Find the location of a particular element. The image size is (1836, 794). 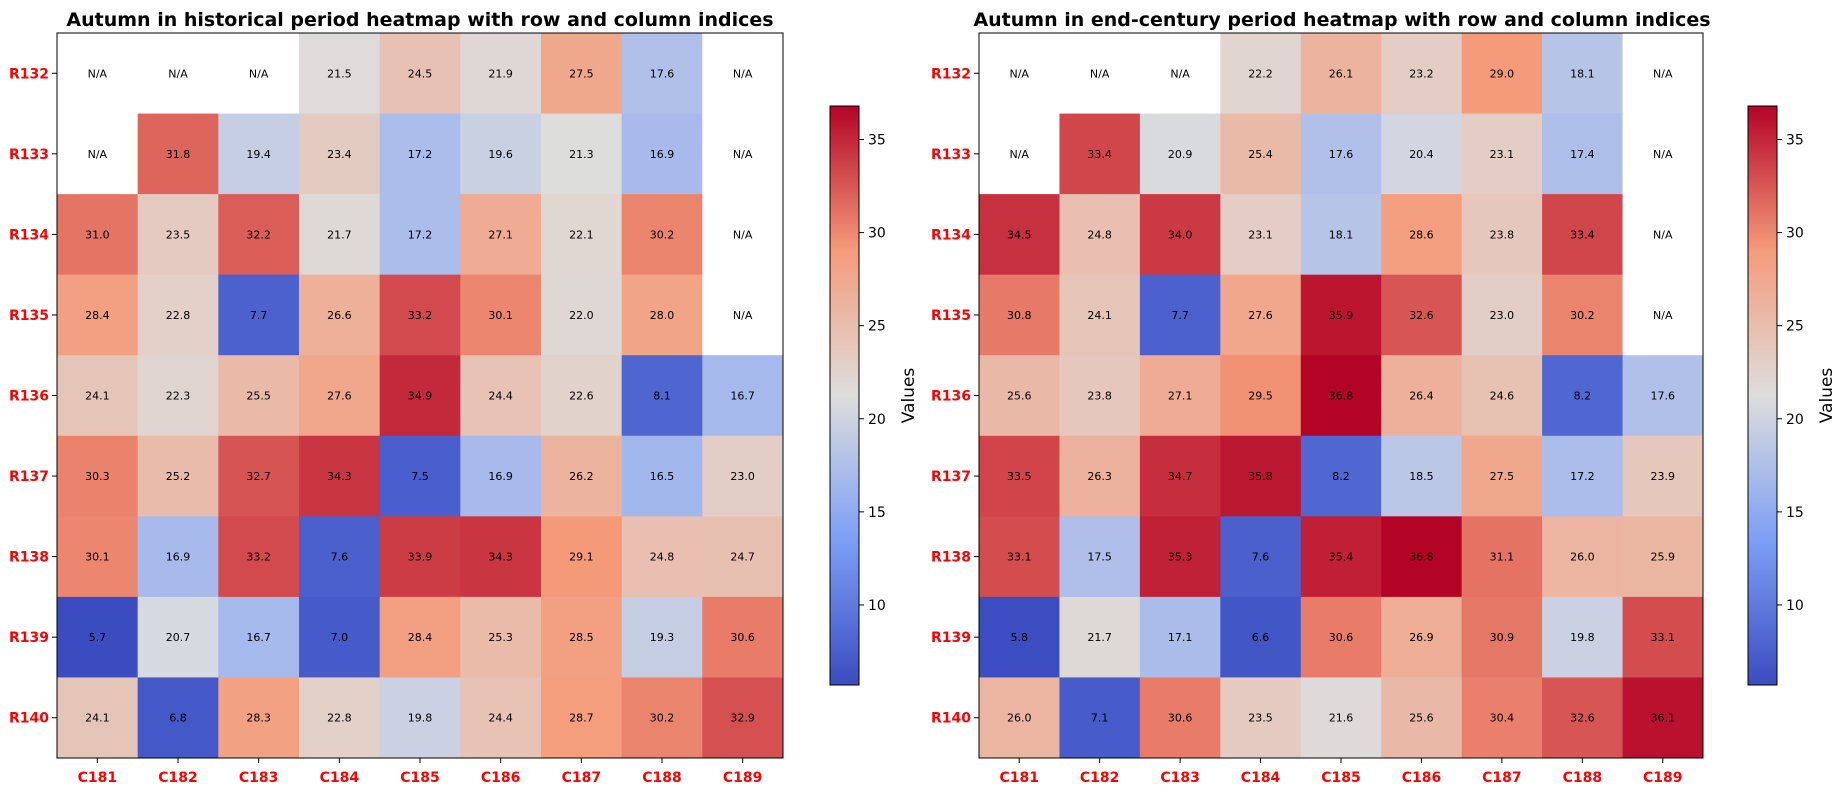

cell-value-label: 30.2 is located at coordinates (1582, 315).